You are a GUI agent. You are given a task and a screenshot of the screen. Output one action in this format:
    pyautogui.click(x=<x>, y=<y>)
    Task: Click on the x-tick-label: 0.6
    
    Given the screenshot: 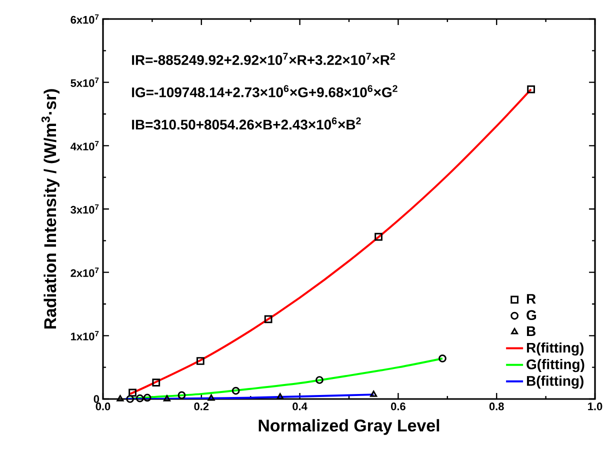 What is the action you would take?
    pyautogui.click(x=398, y=406)
    